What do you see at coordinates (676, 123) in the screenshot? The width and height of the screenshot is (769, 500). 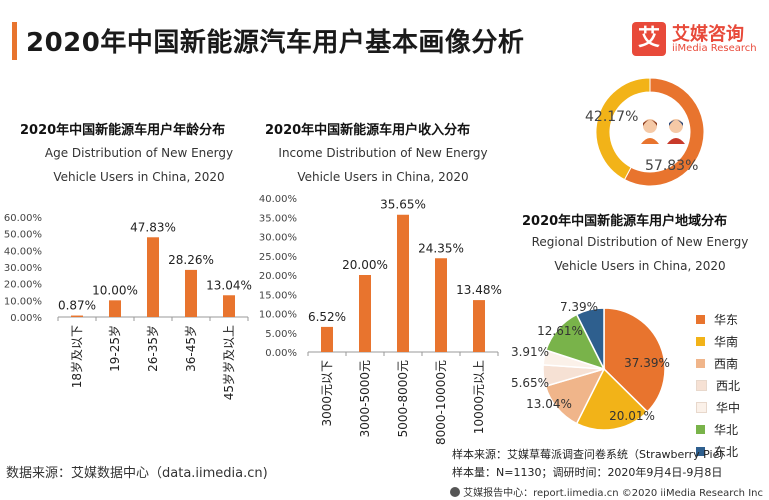 I see `male-avatar-icon-hair` at bounding box center [676, 123].